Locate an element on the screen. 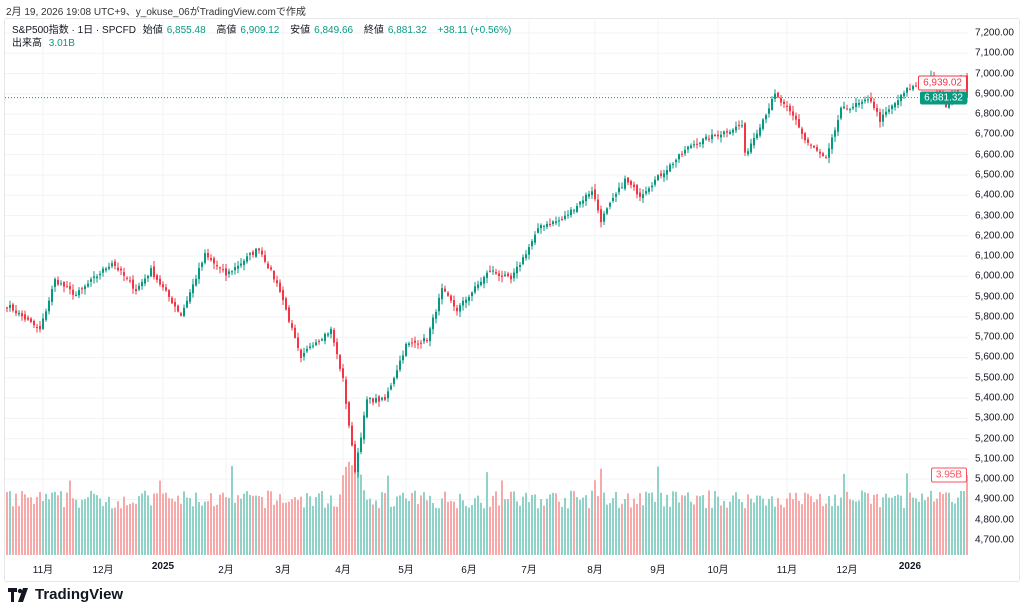 This screenshot has width=1024, height=615. tradingview-logo: TradingView is located at coordinates (65, 594).